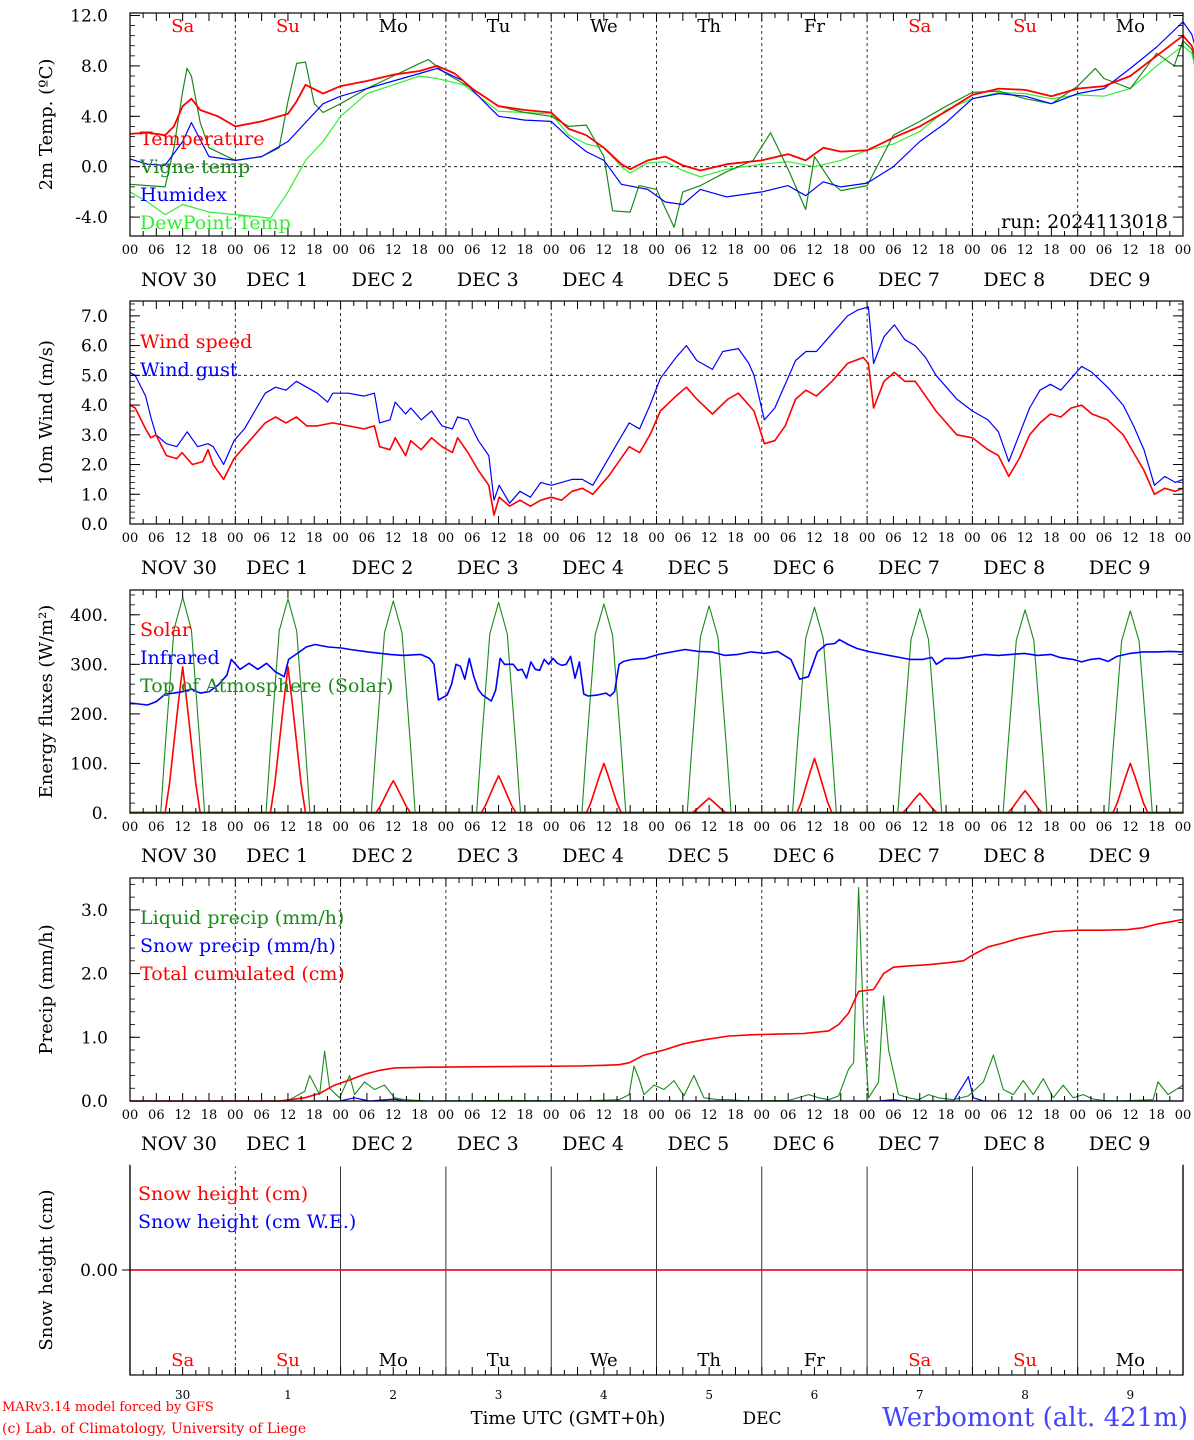 Image resolution: width=1194 pixels, height=1440 pixels. What do you see at coordinates (604, 1395) in the screenshot?
I see `day-number-label: 4` at bounding box center [604, 1395].